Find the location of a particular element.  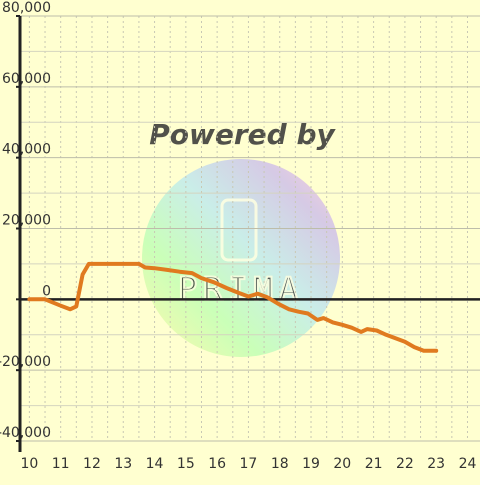

y-tick-label: 60,000 is located at coordinates (26, 79).